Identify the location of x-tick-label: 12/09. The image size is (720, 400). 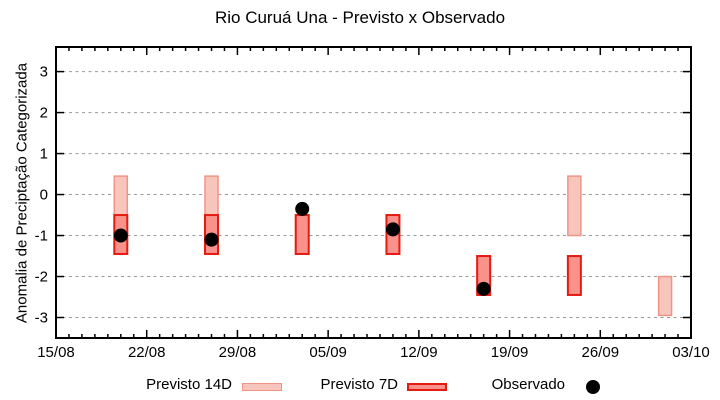
(419, 352).